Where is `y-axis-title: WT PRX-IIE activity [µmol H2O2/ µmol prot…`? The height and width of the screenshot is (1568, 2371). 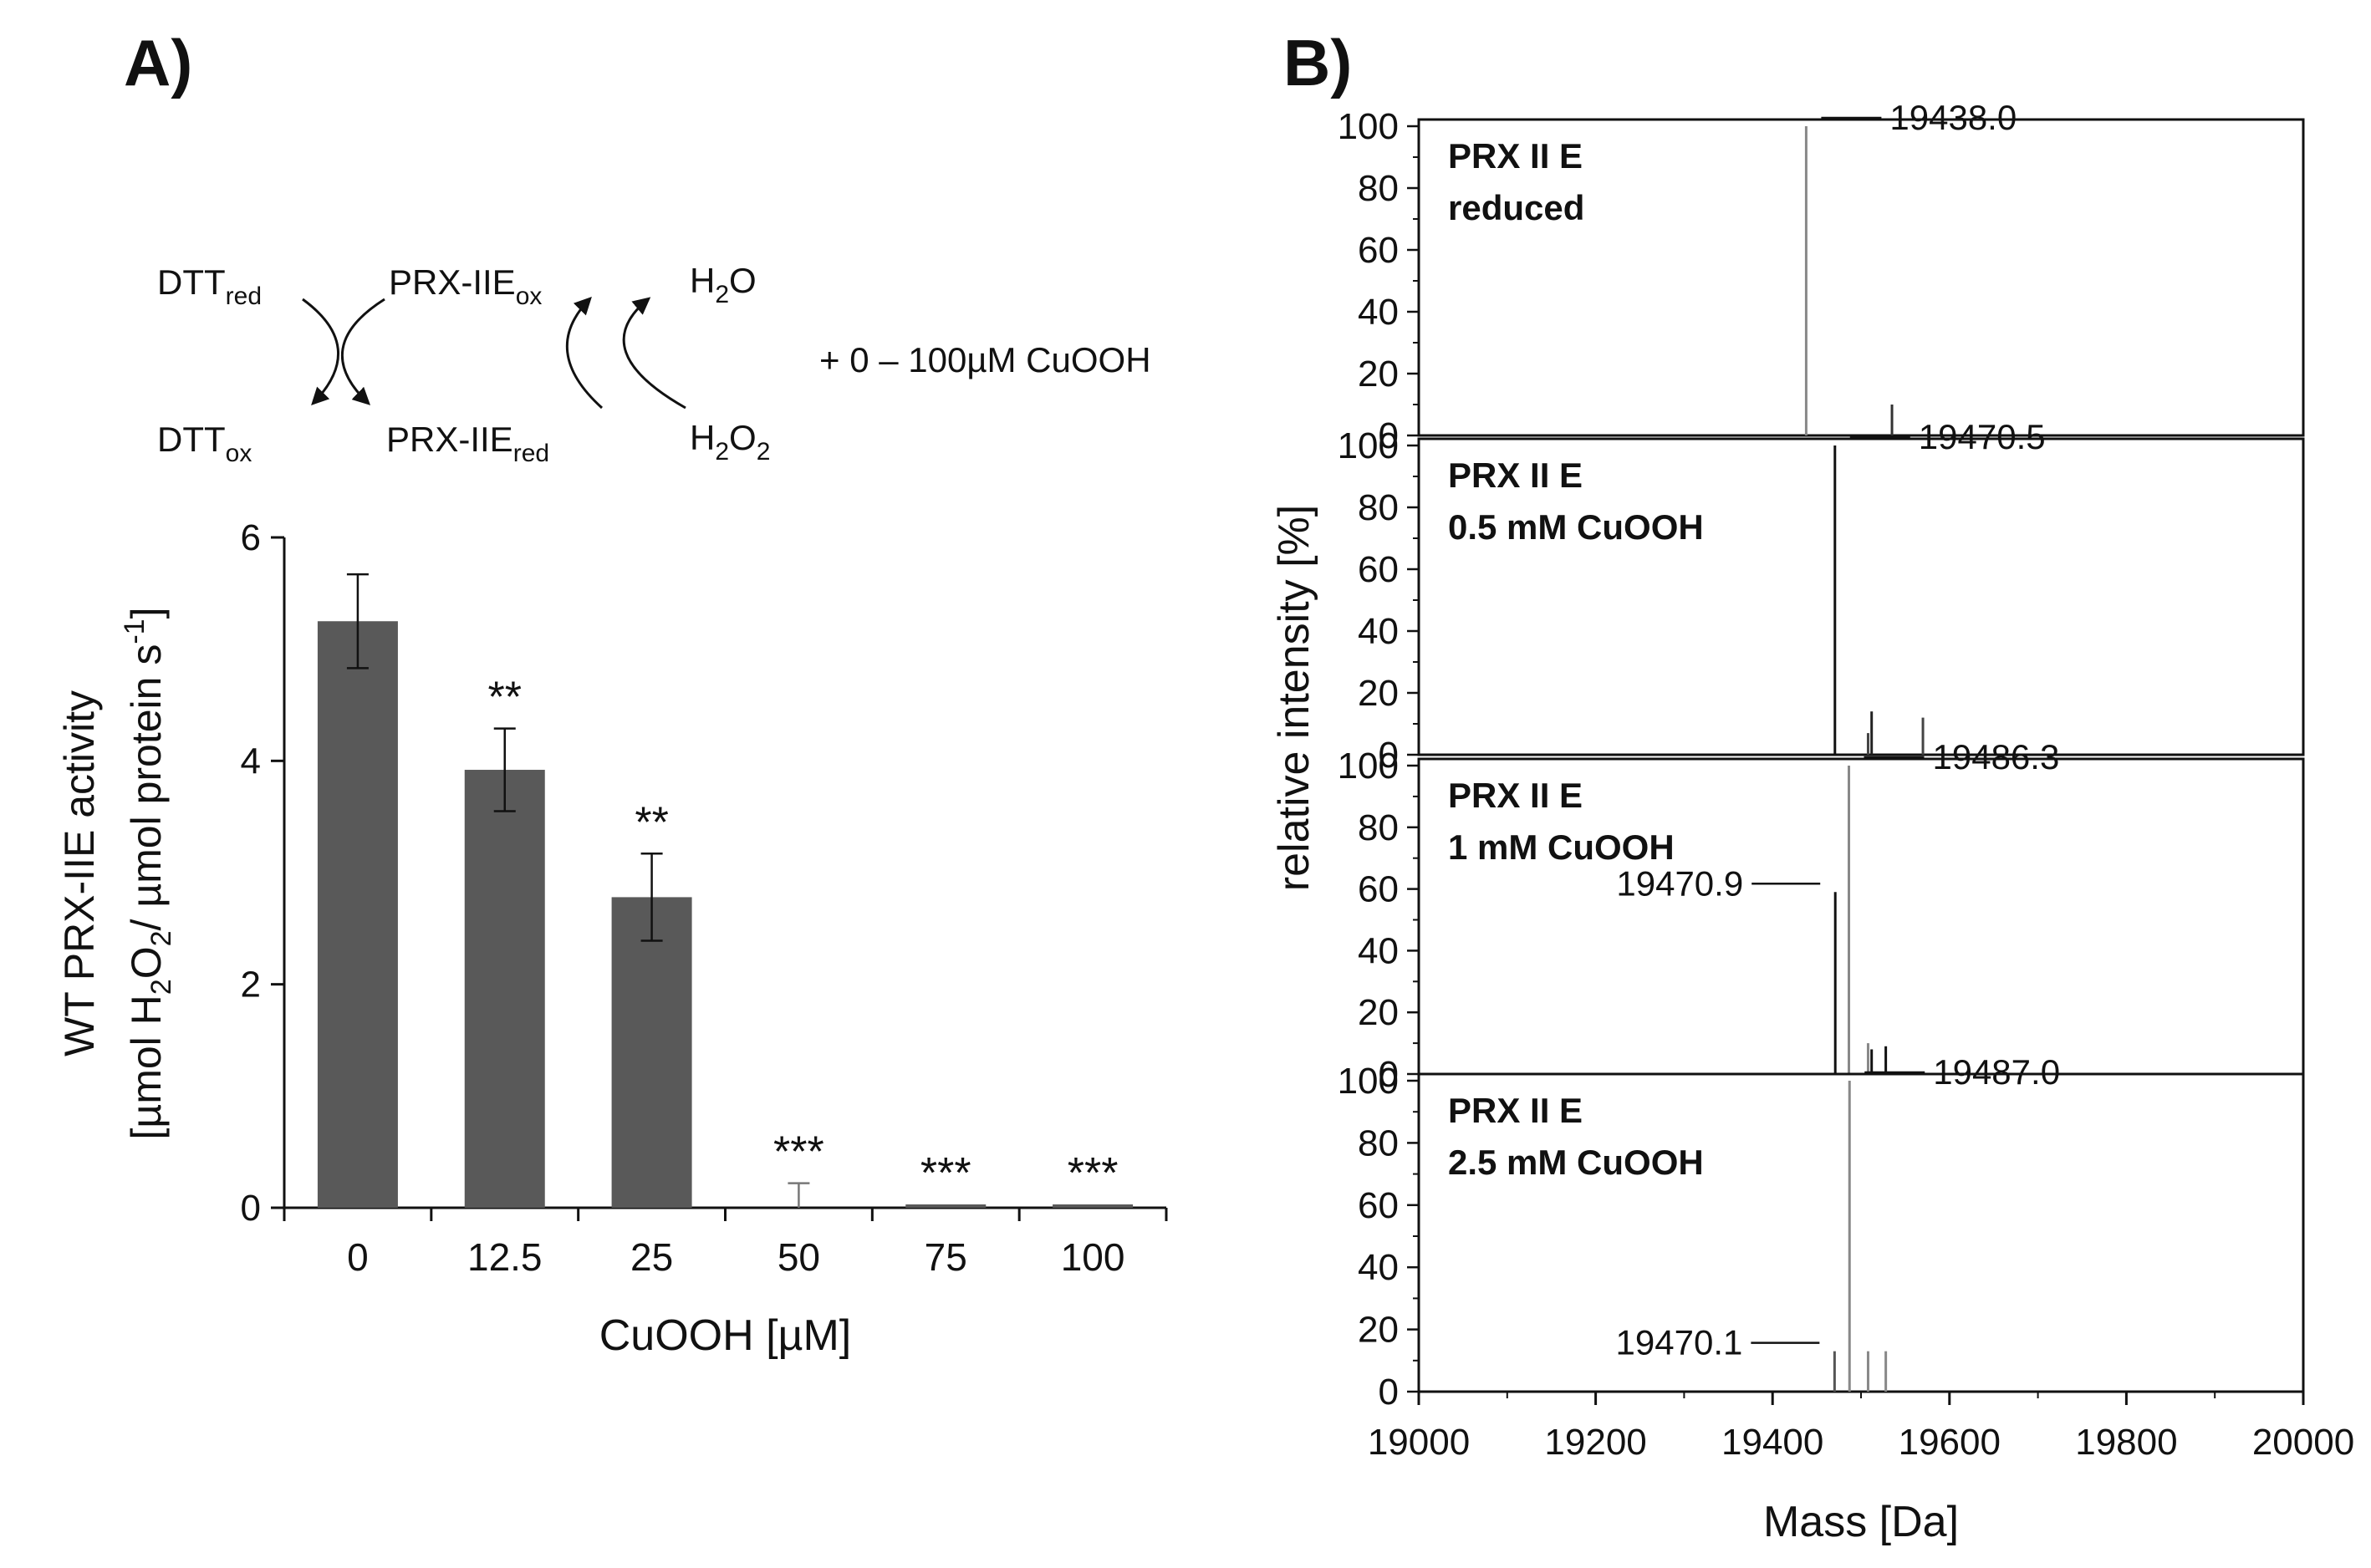
y-axis-title: WT PRX-IIE activity [µmol H2O2/ µmol prot… is located at coordinates (116, 874).